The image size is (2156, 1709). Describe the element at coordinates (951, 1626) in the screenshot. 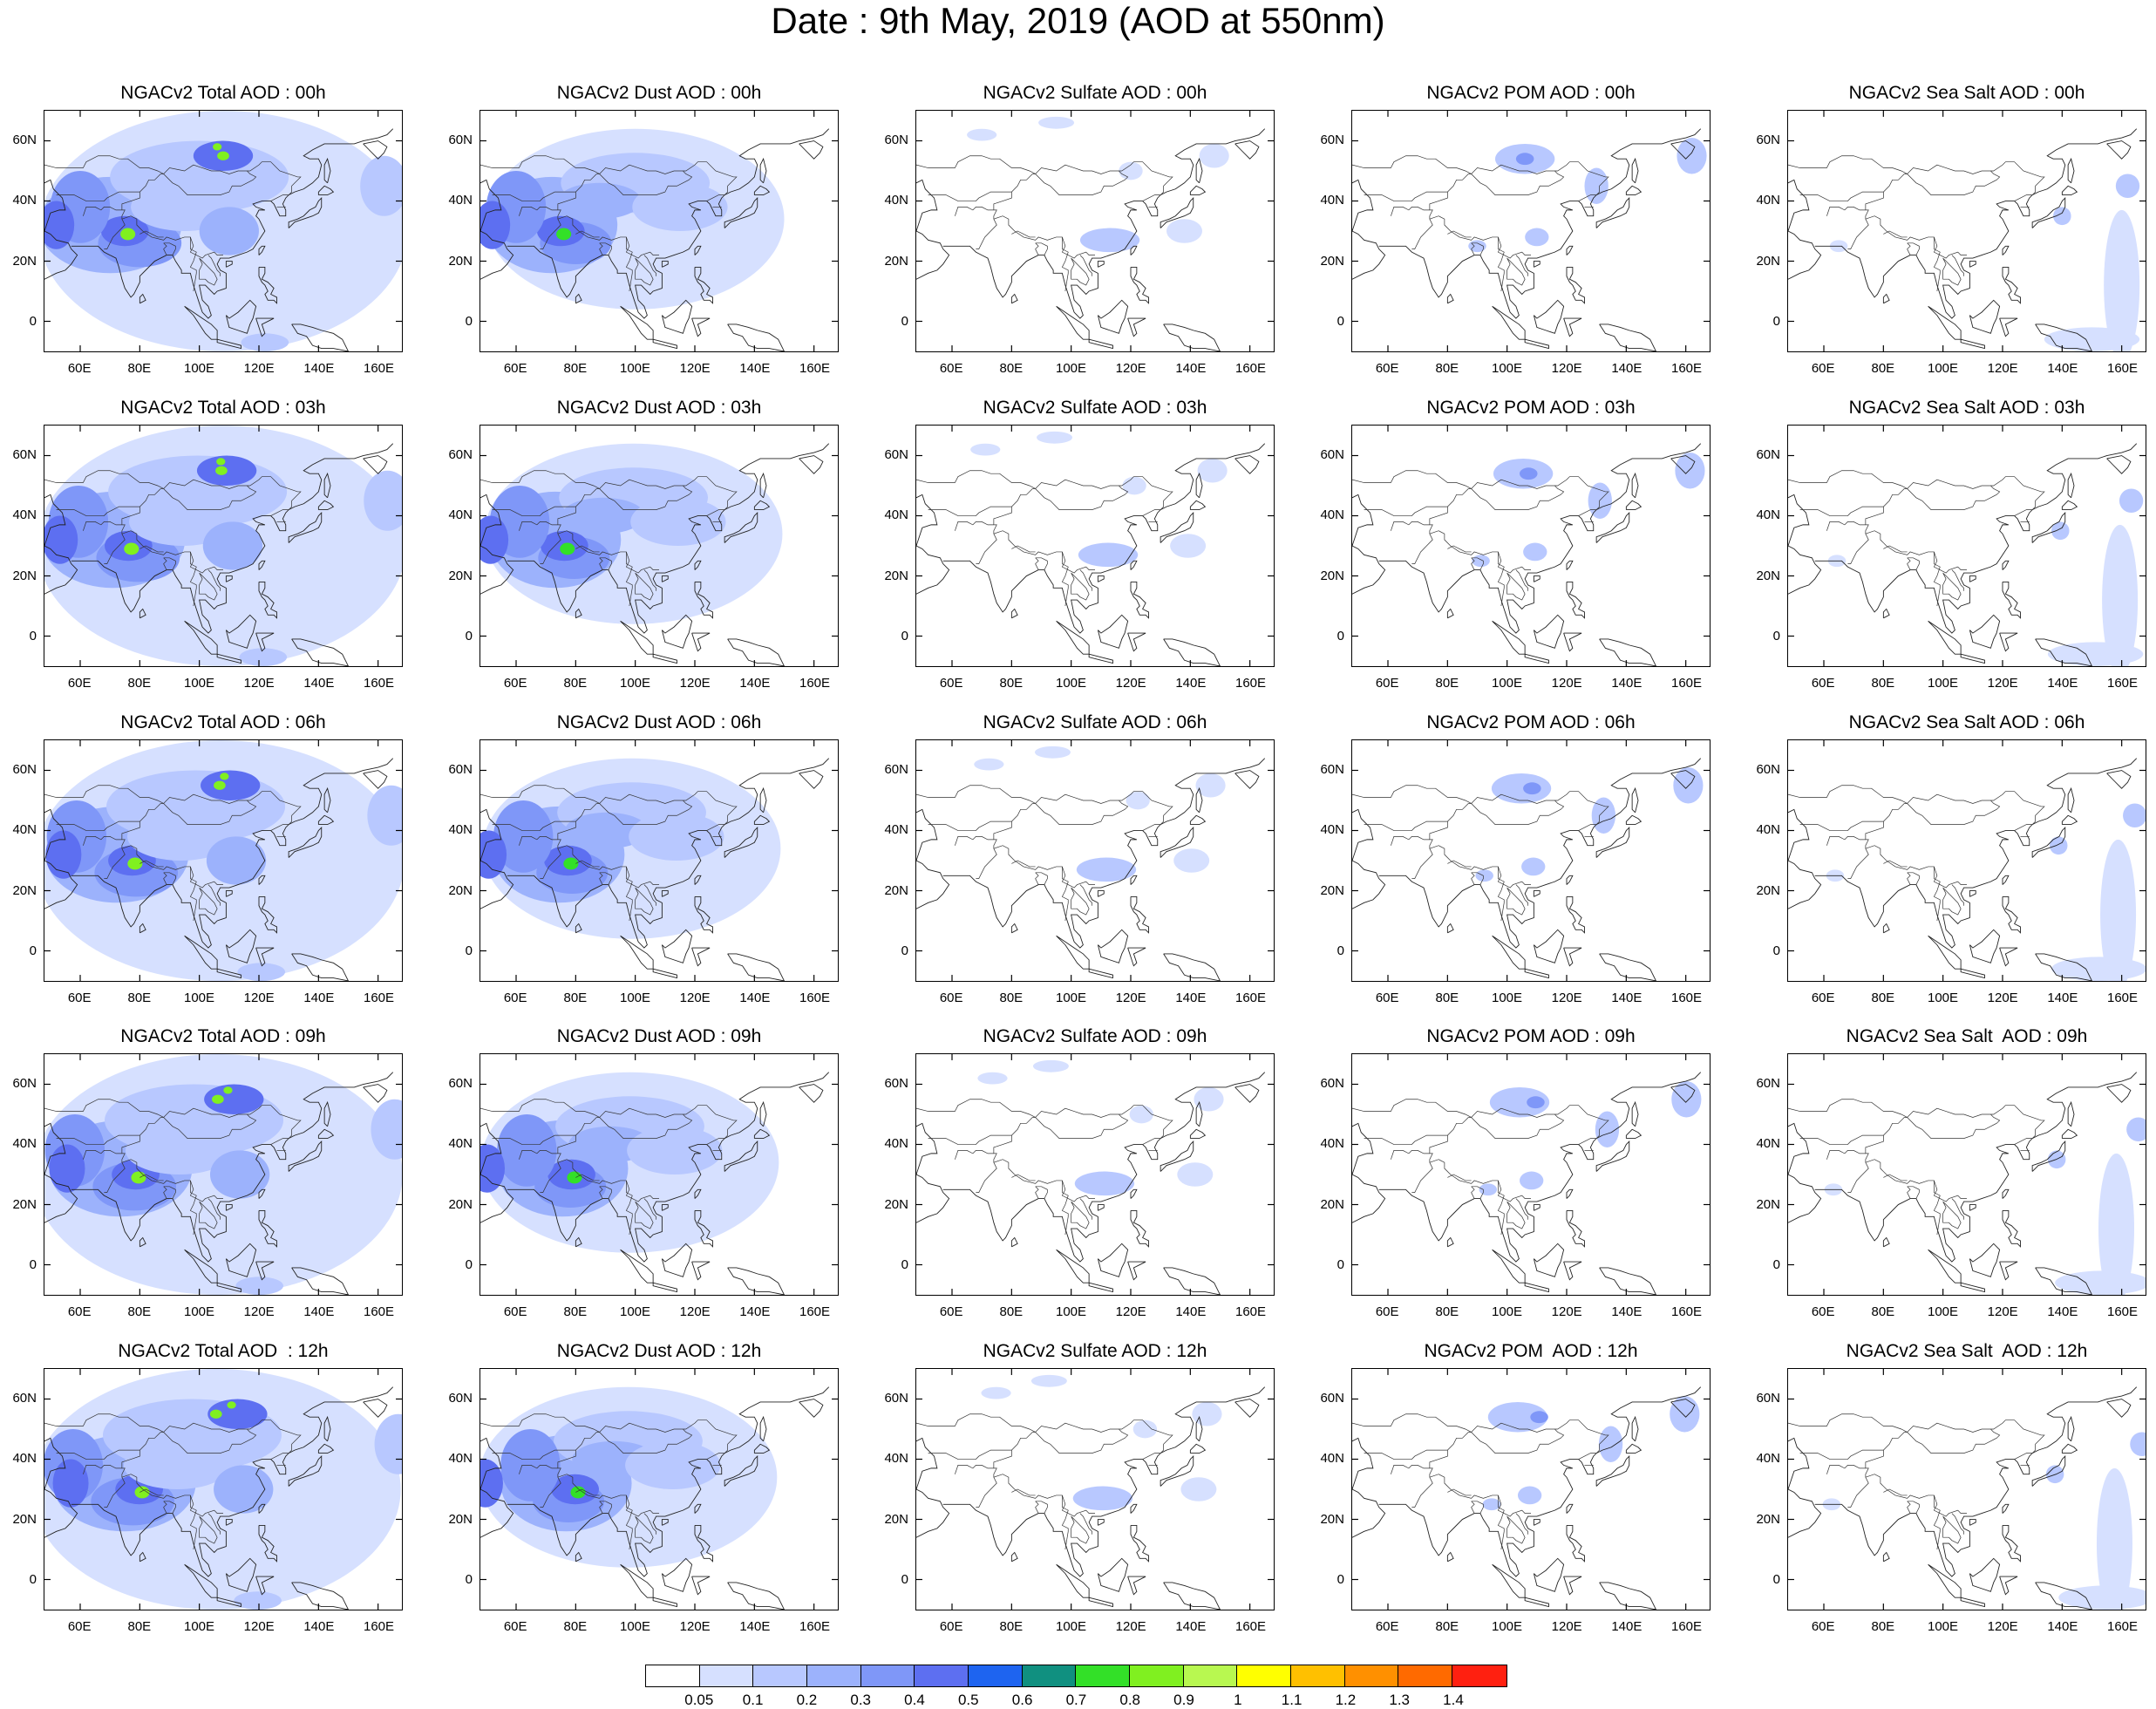

I see `lon-tick-label: 60E` at that location.